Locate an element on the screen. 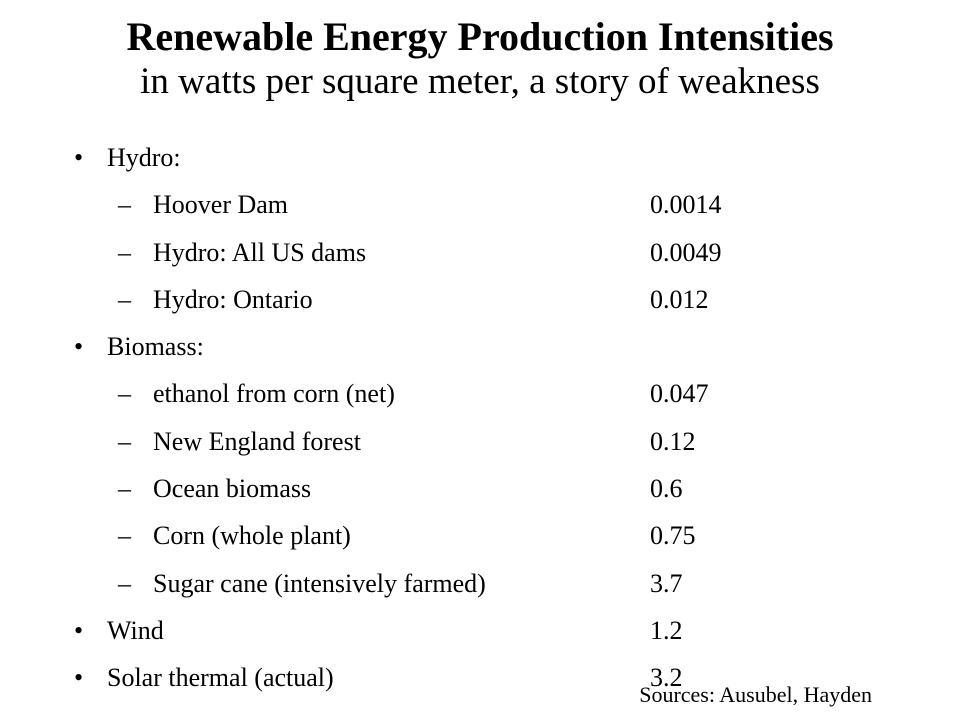 The width and height of the screenshot is (960, 720). item-value: 3.2 is located at coordinates (666, 678).